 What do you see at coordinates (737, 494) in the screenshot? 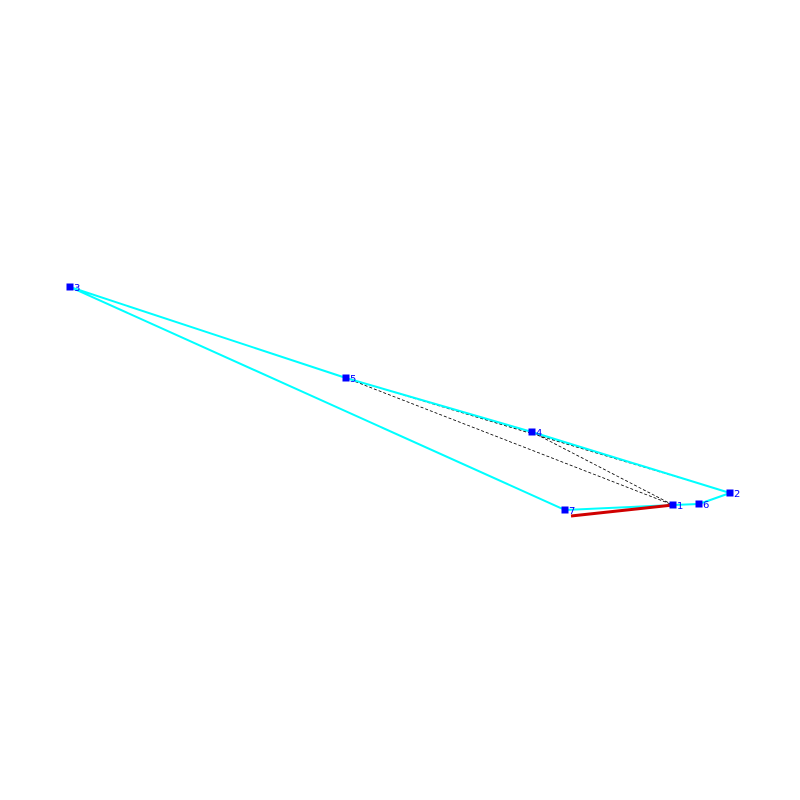
I see `node-label-2: 2` at bounding box center [737, 494].